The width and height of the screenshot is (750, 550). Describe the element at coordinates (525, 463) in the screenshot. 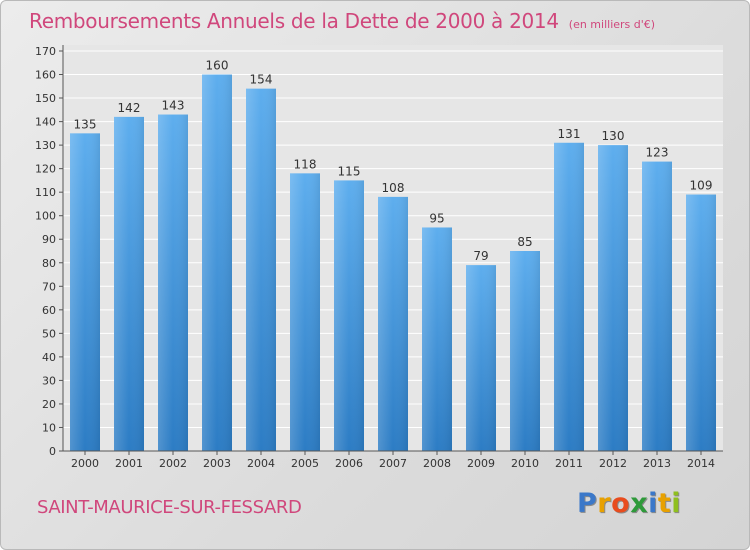

I see `x-tick-label: 2010` at that location.